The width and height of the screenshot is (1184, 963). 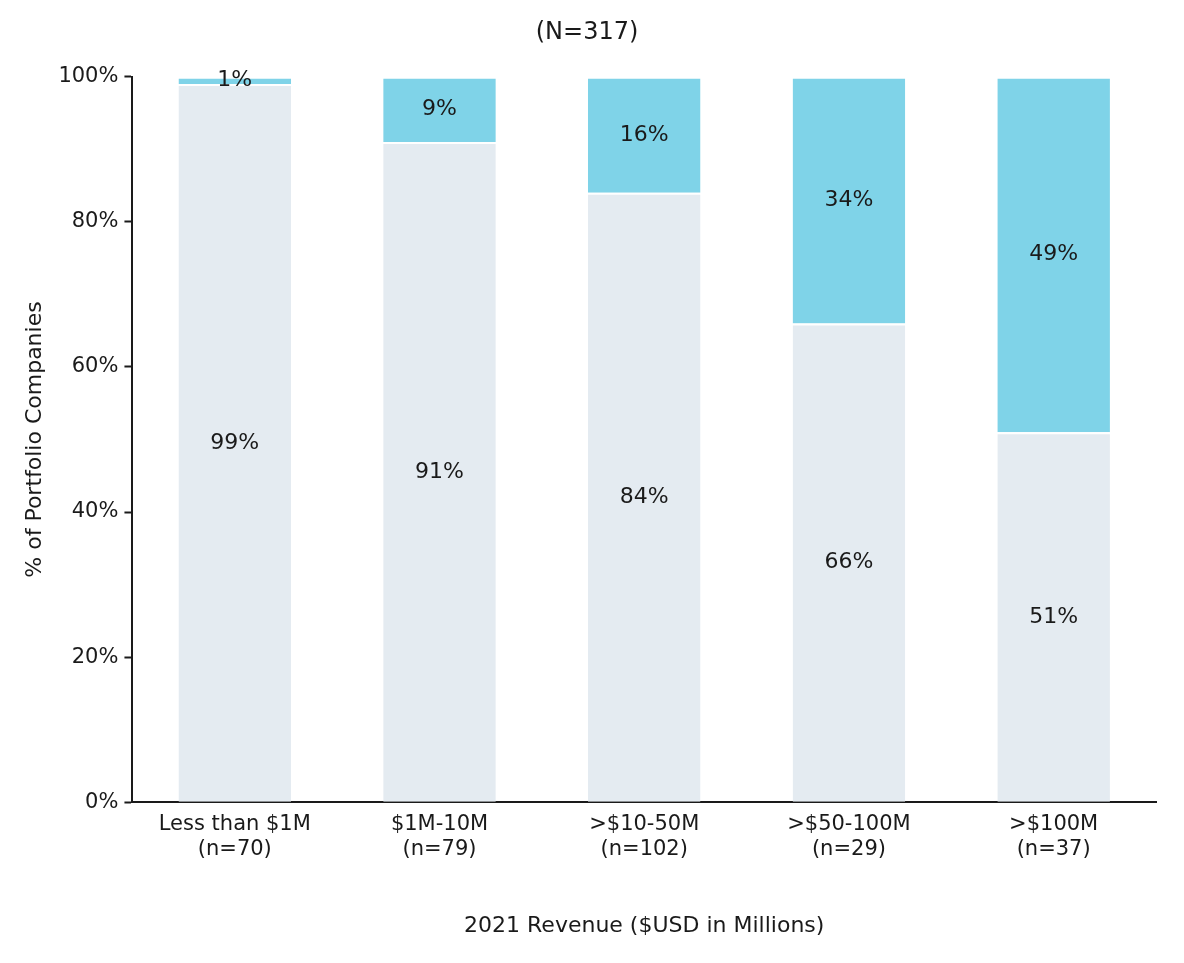 What do you see at coordinates (644, 924) in the screenshot?
I see `x-axis-title: 2021 Revenue ($USD in Millions)` at bounding box center [644, 924].